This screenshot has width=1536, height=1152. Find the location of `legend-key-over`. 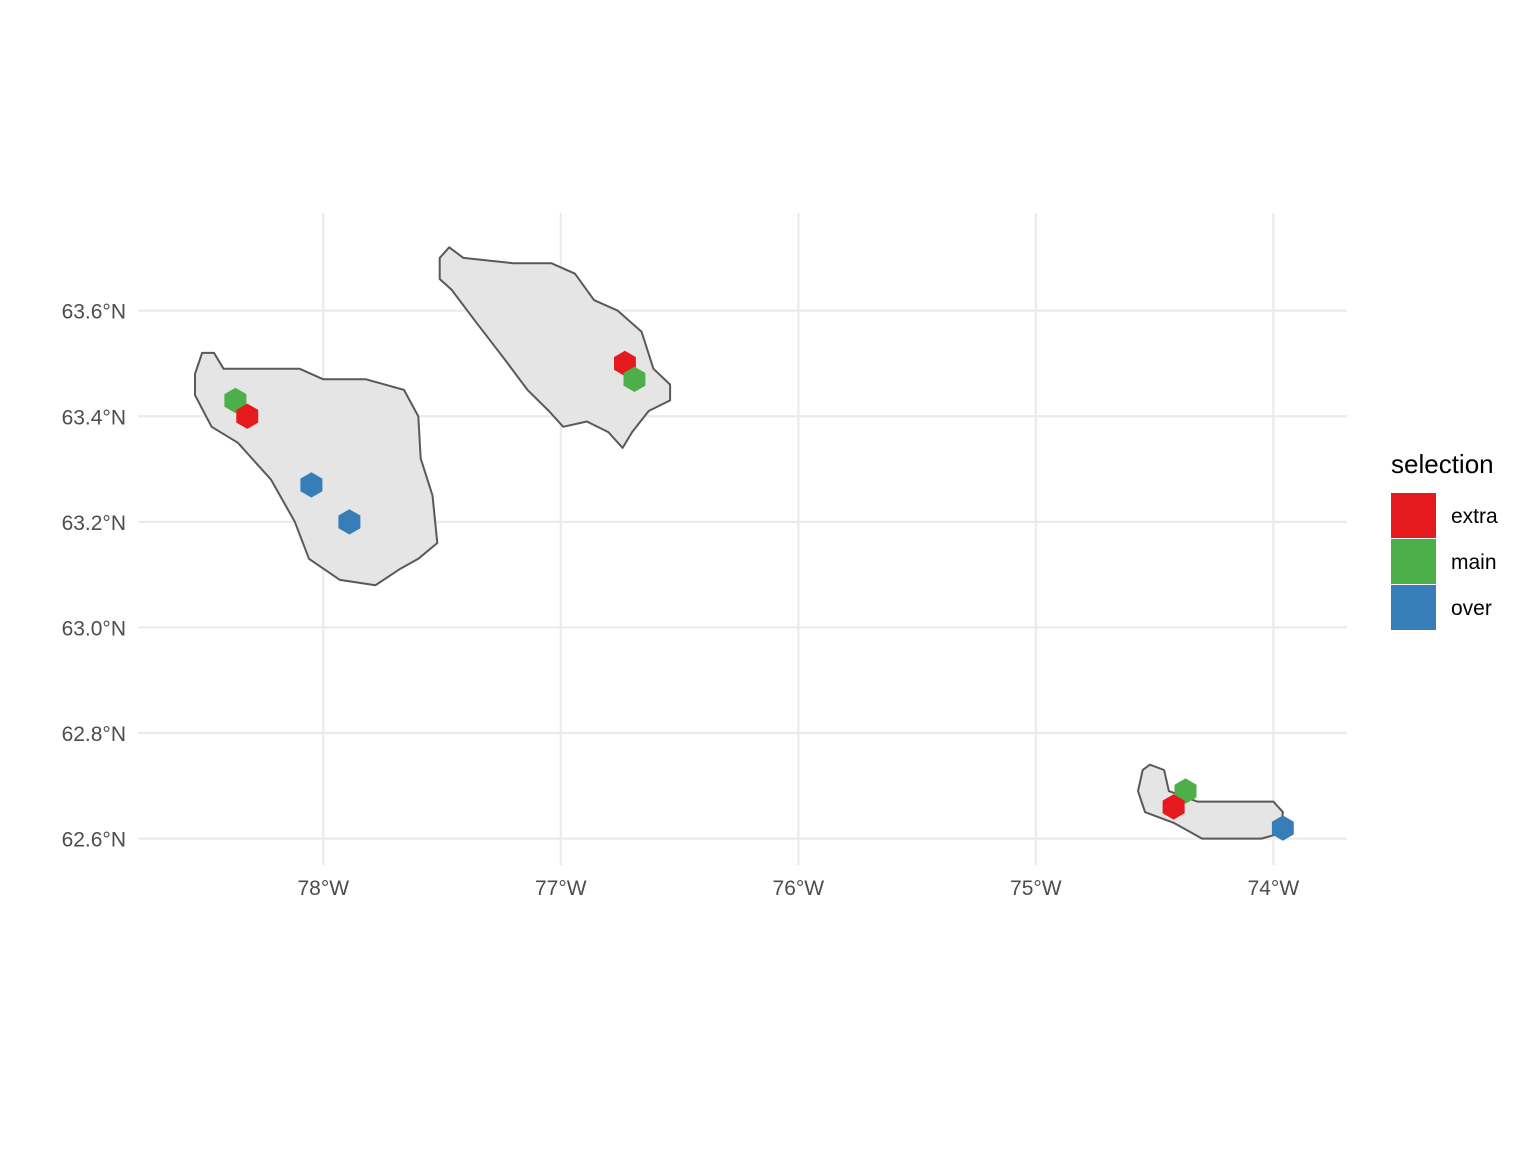

legend-key-over is located at coordinates (1413, 607).